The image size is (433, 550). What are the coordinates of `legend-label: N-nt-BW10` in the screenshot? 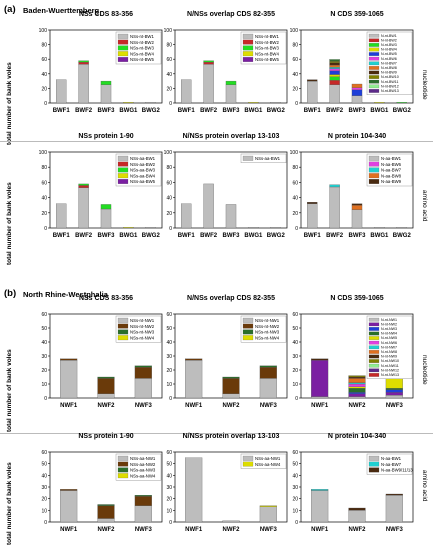 It's located at (390, 77).